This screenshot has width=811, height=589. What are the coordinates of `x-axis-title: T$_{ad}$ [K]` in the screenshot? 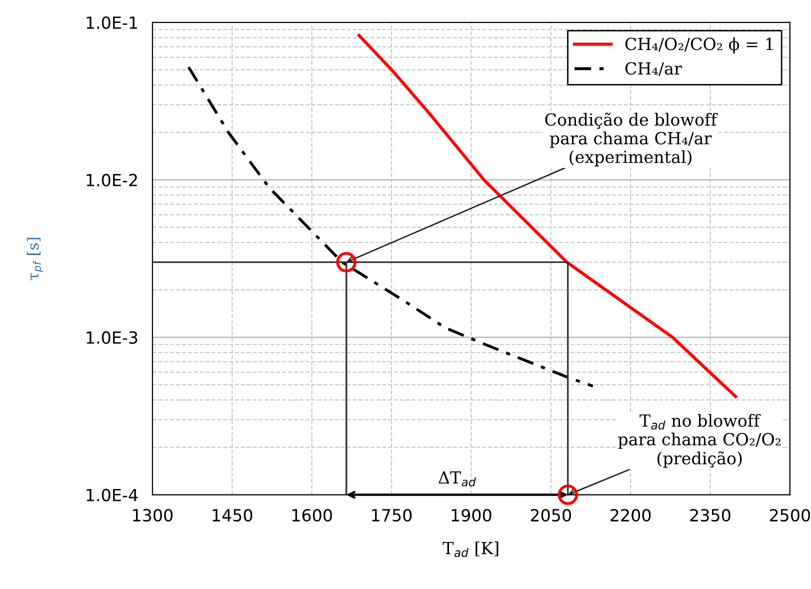 It's located at (470, 549).